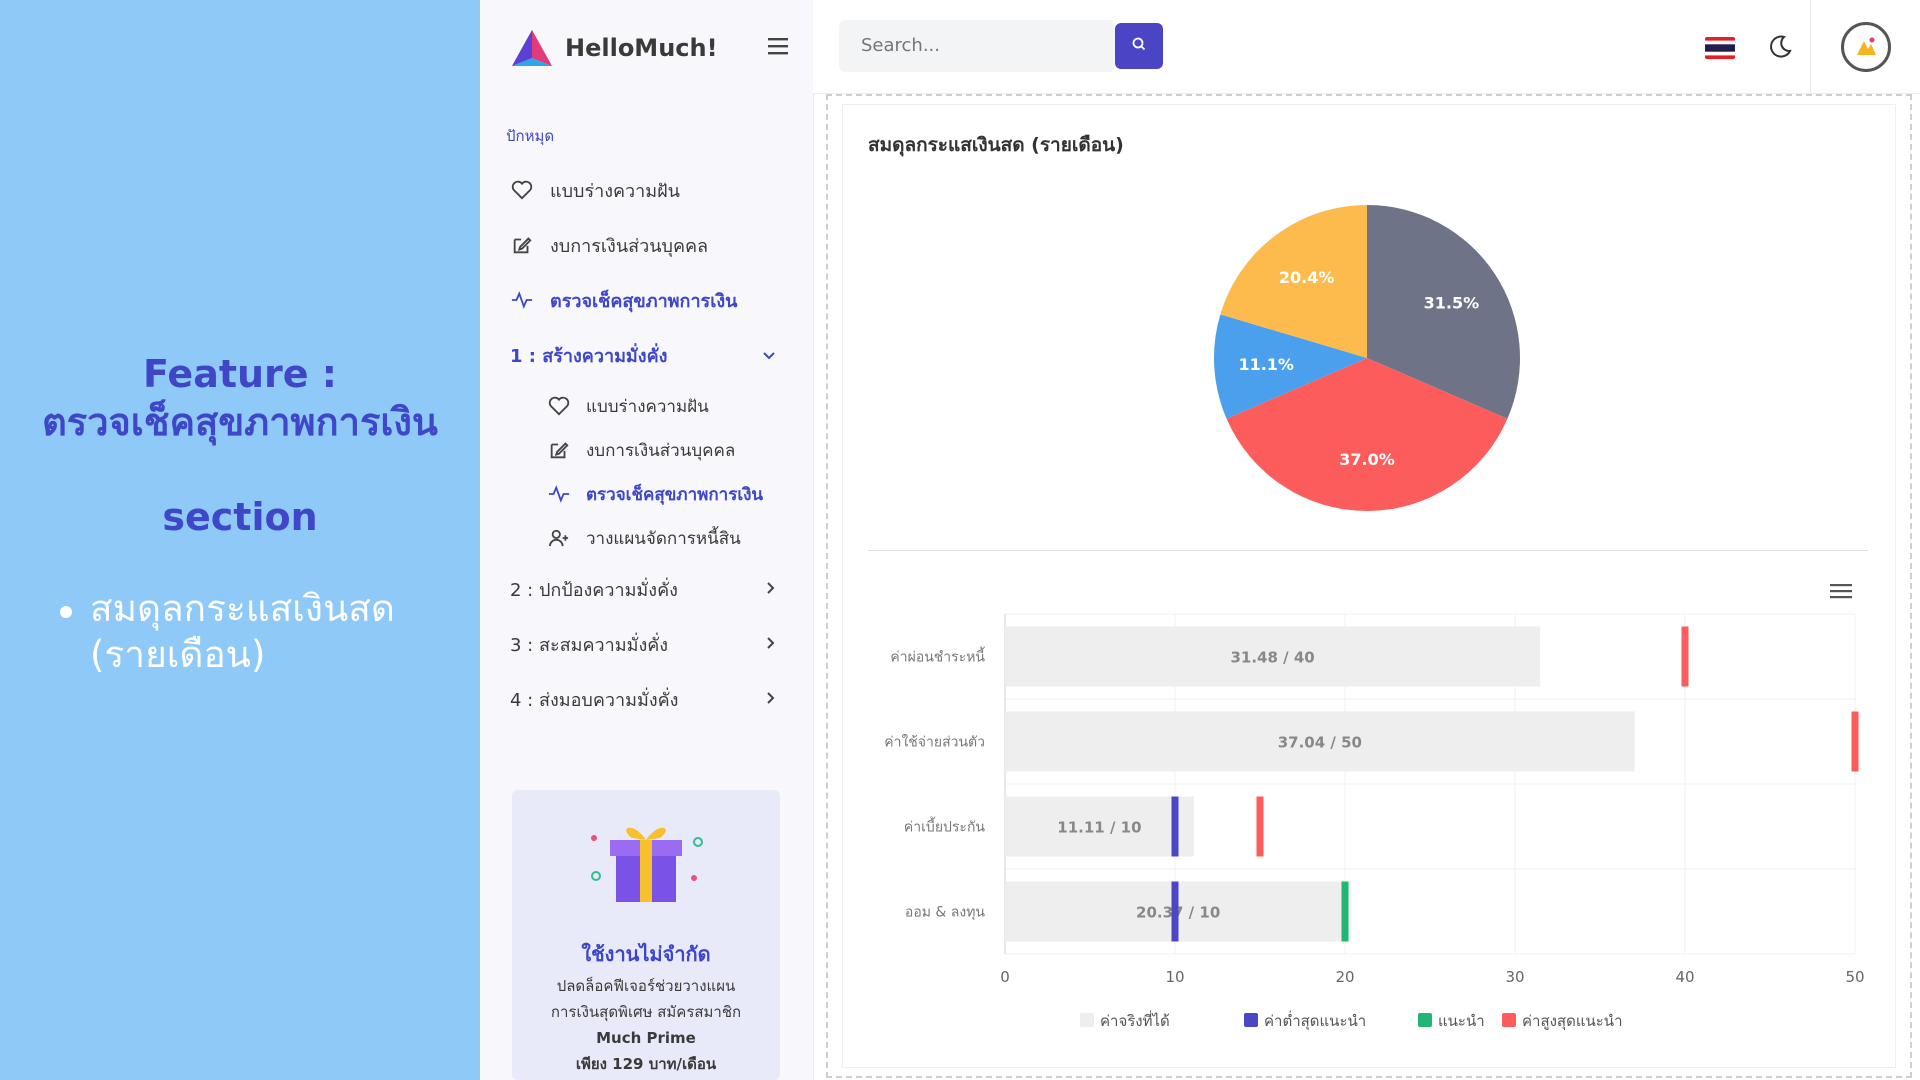  I want to click on bullet-text: สมดุลกระแสเงินสด (รายเดือน), so click(242, 631).